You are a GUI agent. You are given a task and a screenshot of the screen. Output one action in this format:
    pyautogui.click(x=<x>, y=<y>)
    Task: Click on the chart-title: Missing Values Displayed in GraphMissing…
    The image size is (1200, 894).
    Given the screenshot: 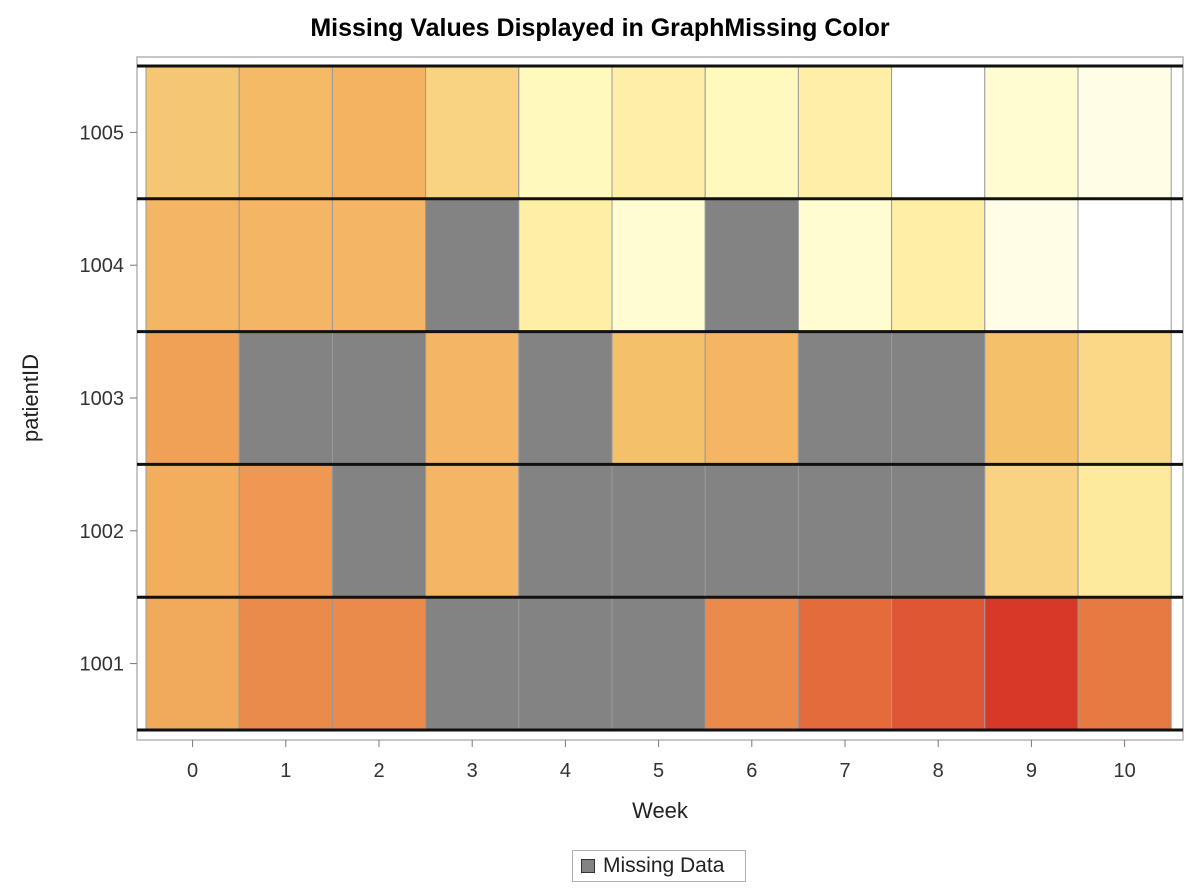 What is the action you would take?
    pyautogui.click(x=600, y=28)
    